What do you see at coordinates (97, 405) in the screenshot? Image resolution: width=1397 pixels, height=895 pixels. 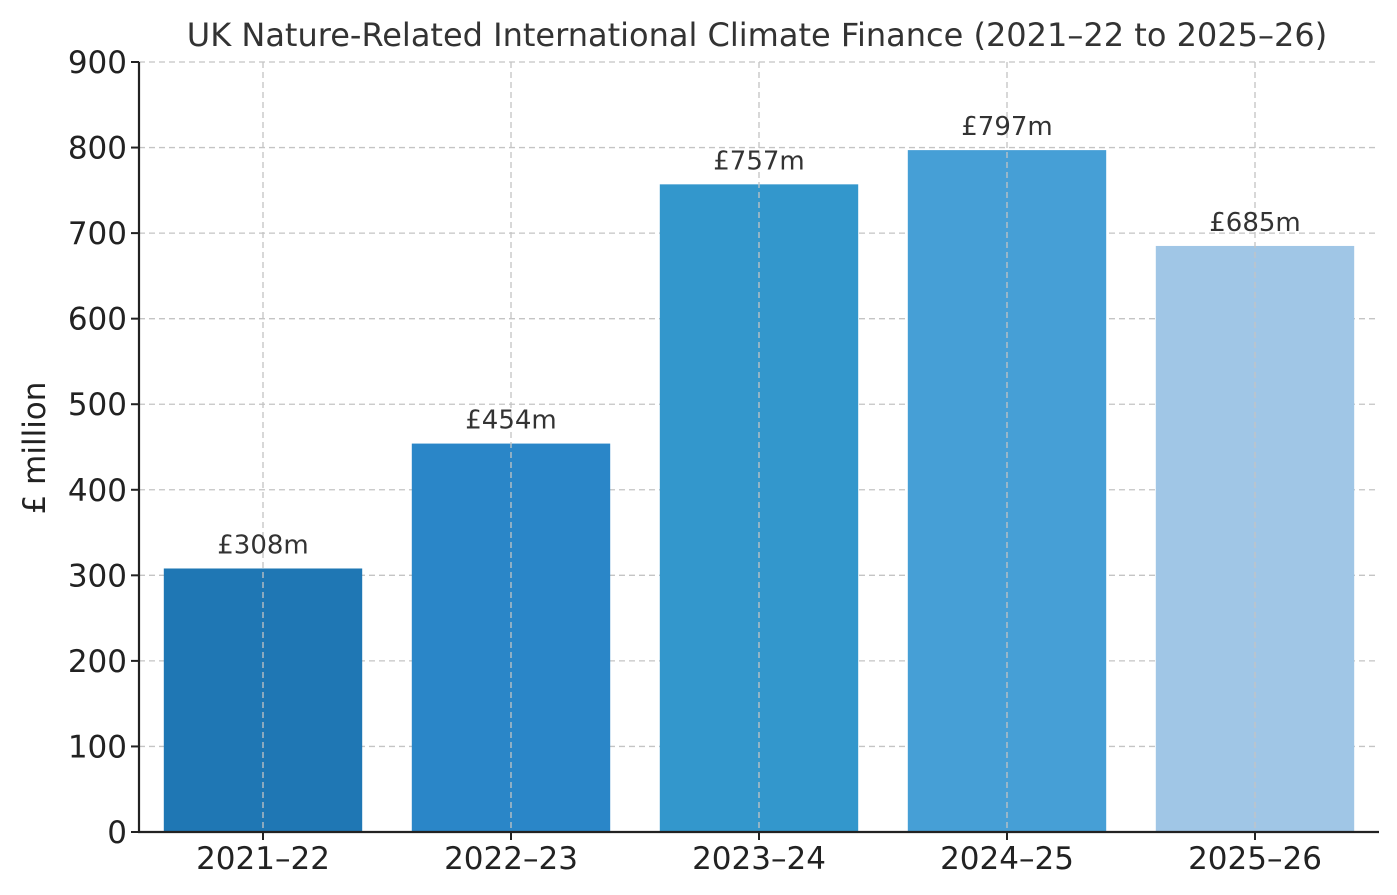 I see `y-tick-label: 500` at bounding box center [97, 405].